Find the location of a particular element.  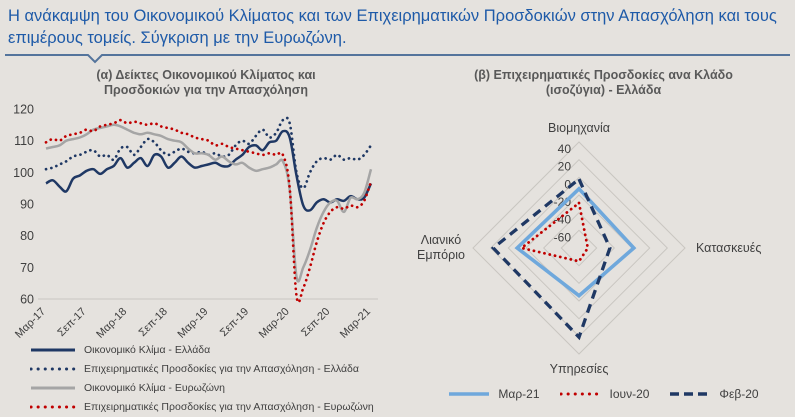

y-tick-label: 100 is located at coordinates (23, 173).